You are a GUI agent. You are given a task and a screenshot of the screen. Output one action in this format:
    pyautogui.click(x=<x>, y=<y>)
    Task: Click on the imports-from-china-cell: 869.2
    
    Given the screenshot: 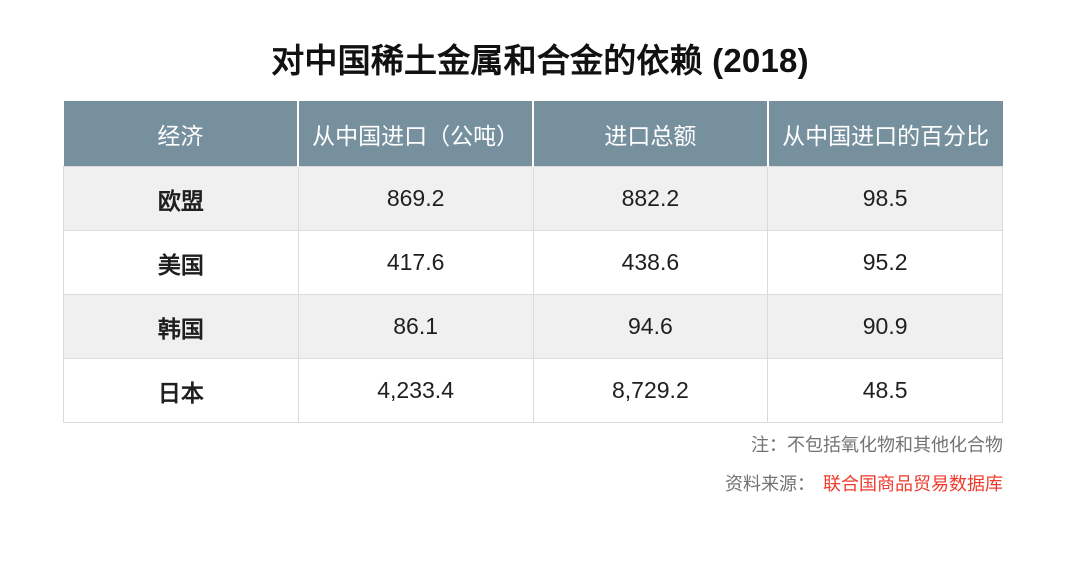 What is the action you would take?
    pyautogui.click(x=415, y=198)
    